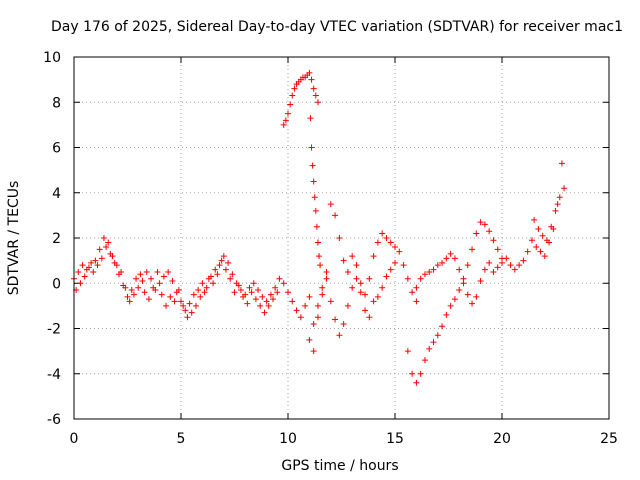 The width and height of the screenshot is (640, 480). Describe the element at coordinates (315, 192) in the screenshot. I see `series-mac1-track-d` at that location.